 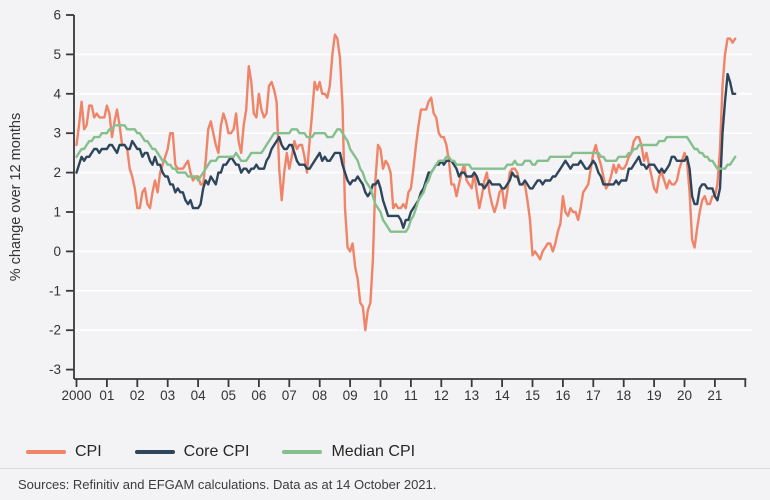 What do you see at coordinates (154, 452) in the screenshot?
I see `core-cpi-line-swatch-icon` at bounding box center [154, 452].